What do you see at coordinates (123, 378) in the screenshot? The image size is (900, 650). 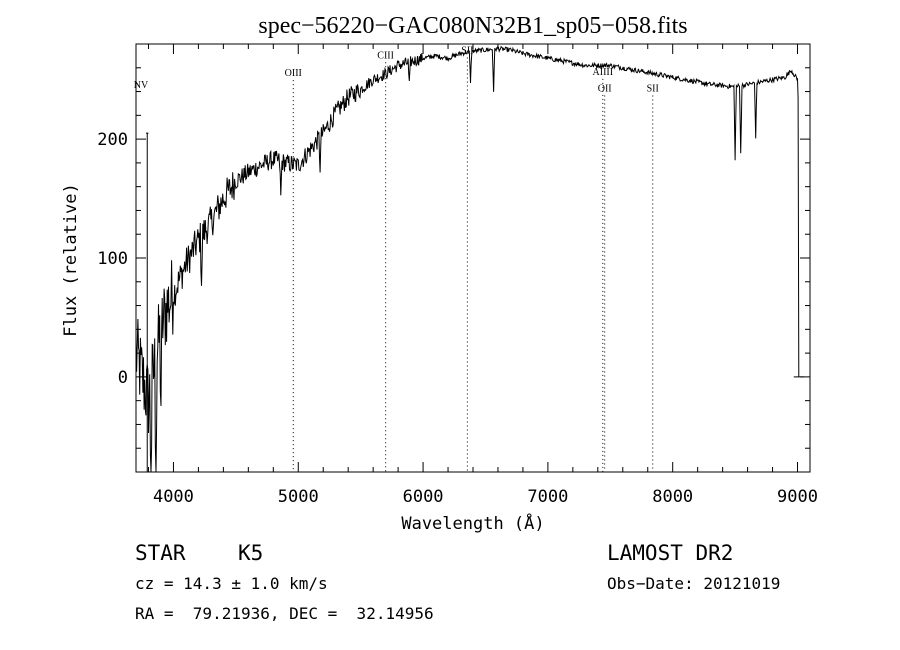 I see `y-tick-label: 0` at bounding box center [123, 378].